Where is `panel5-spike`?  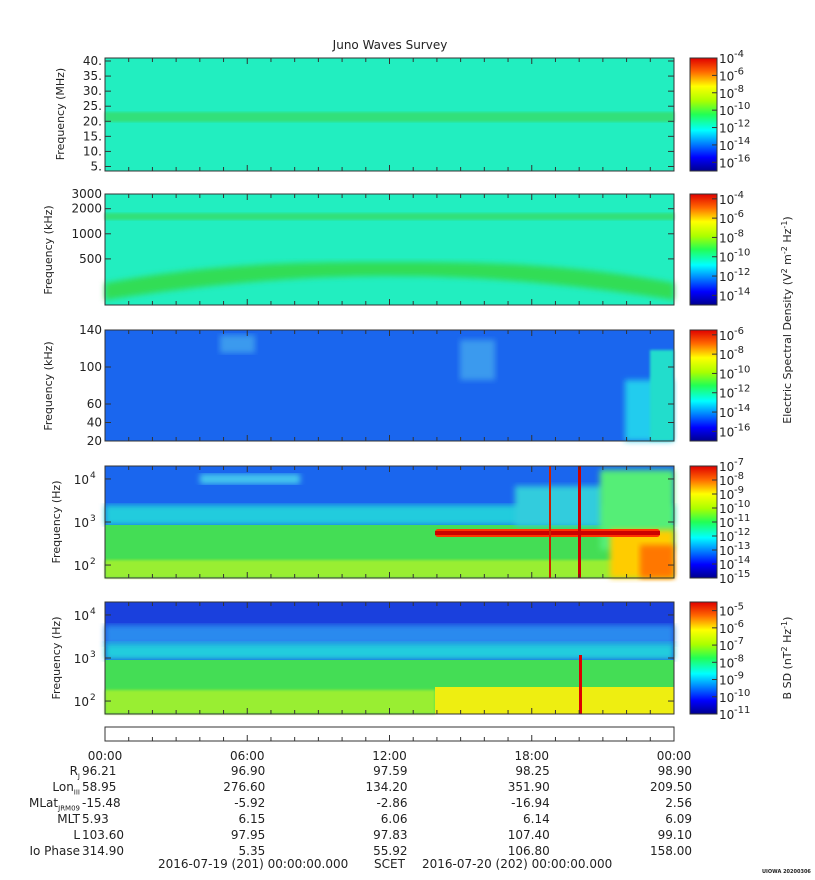
panel5-spike is located at coordinates (580, 684).